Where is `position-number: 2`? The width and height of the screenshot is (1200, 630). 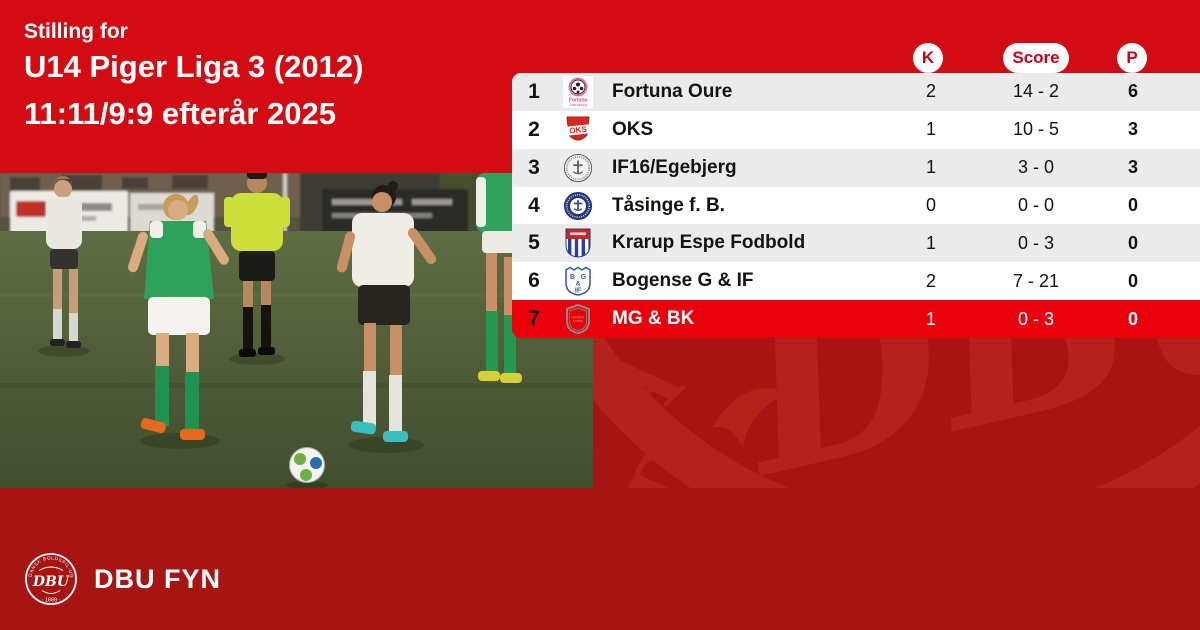
position-number: 2 is located at coordinates (534, 129).